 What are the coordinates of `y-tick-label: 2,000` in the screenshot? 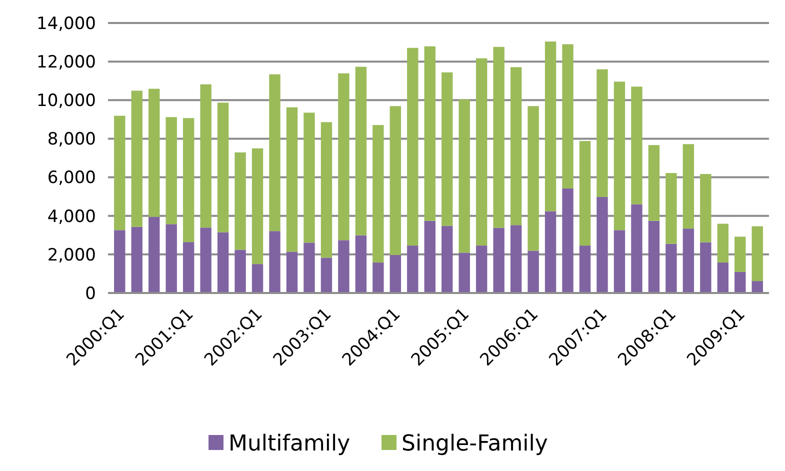 It's located at (71, 255).